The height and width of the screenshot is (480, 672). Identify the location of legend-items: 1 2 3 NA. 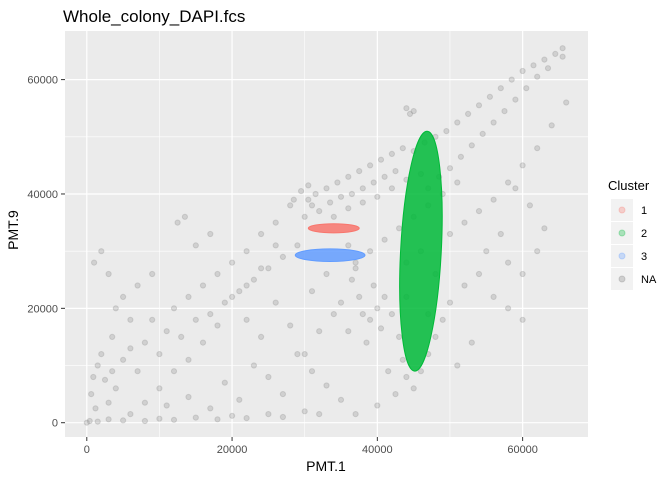
(634, 244).